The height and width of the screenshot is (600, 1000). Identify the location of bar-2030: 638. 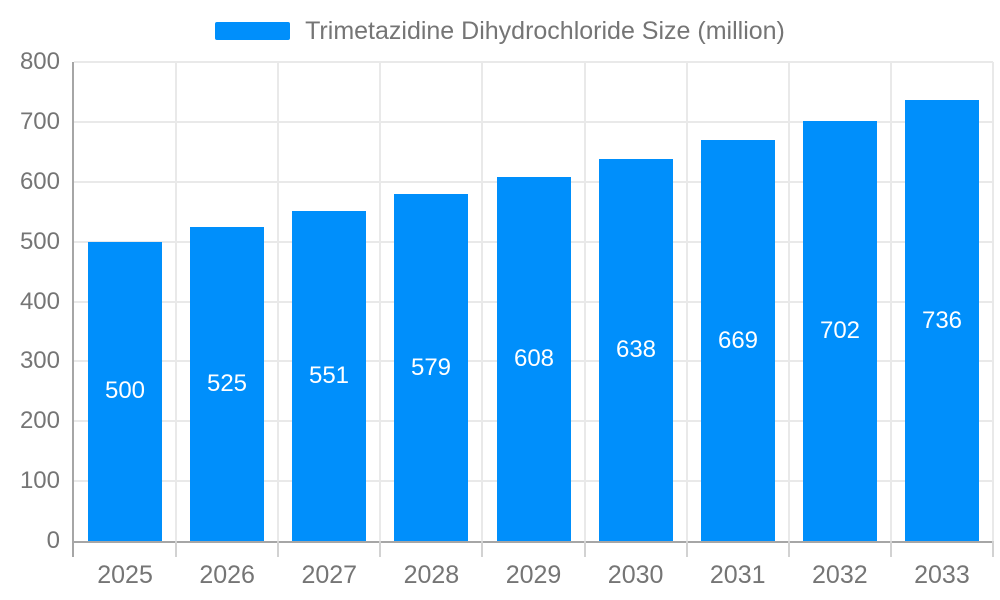
(636, 350).